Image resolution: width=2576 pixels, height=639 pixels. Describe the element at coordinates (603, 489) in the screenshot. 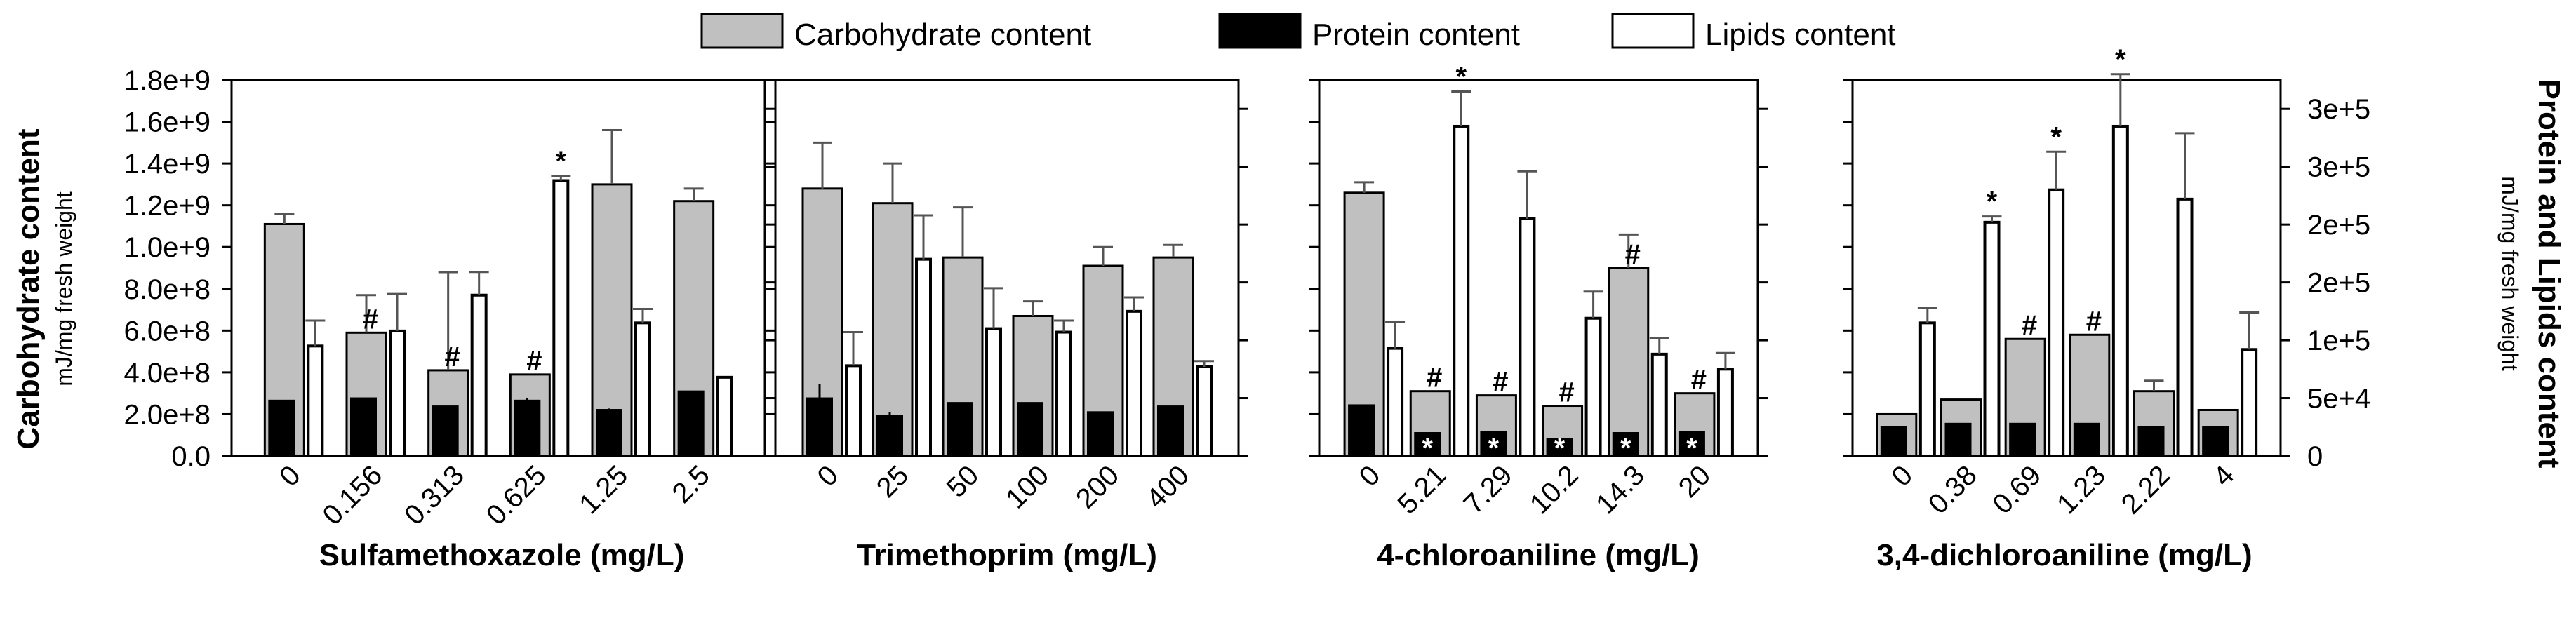

I see `category-label: 1.25` at that location.